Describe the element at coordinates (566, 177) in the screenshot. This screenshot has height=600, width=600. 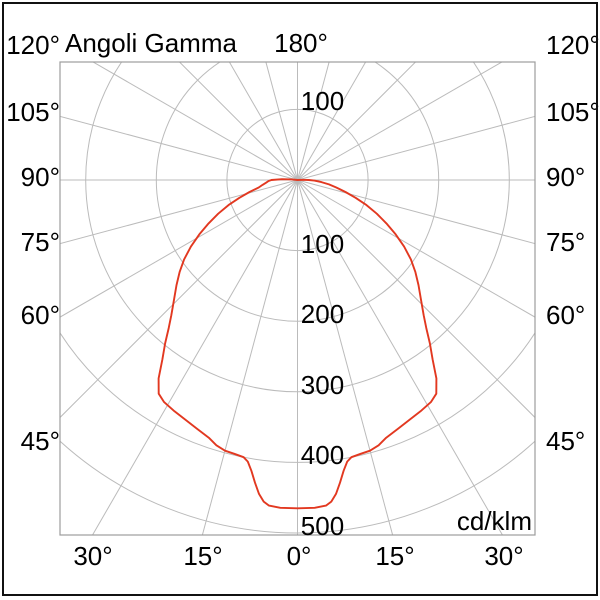
I see `gamma-angle-label-right: 90°` at that location.